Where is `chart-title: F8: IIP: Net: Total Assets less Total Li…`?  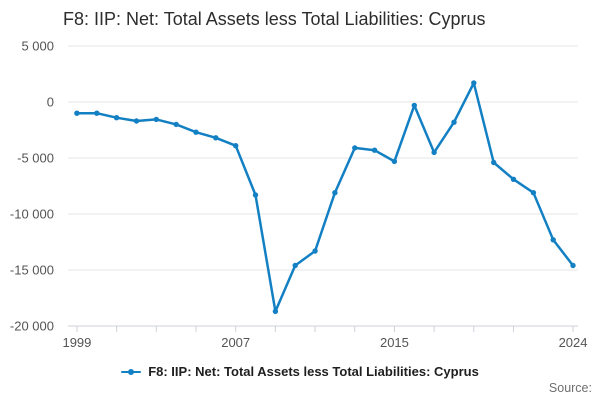 chart-title: F8: IIP: Net: Total Assets less Total Li… is located at coordinates (274, 19).